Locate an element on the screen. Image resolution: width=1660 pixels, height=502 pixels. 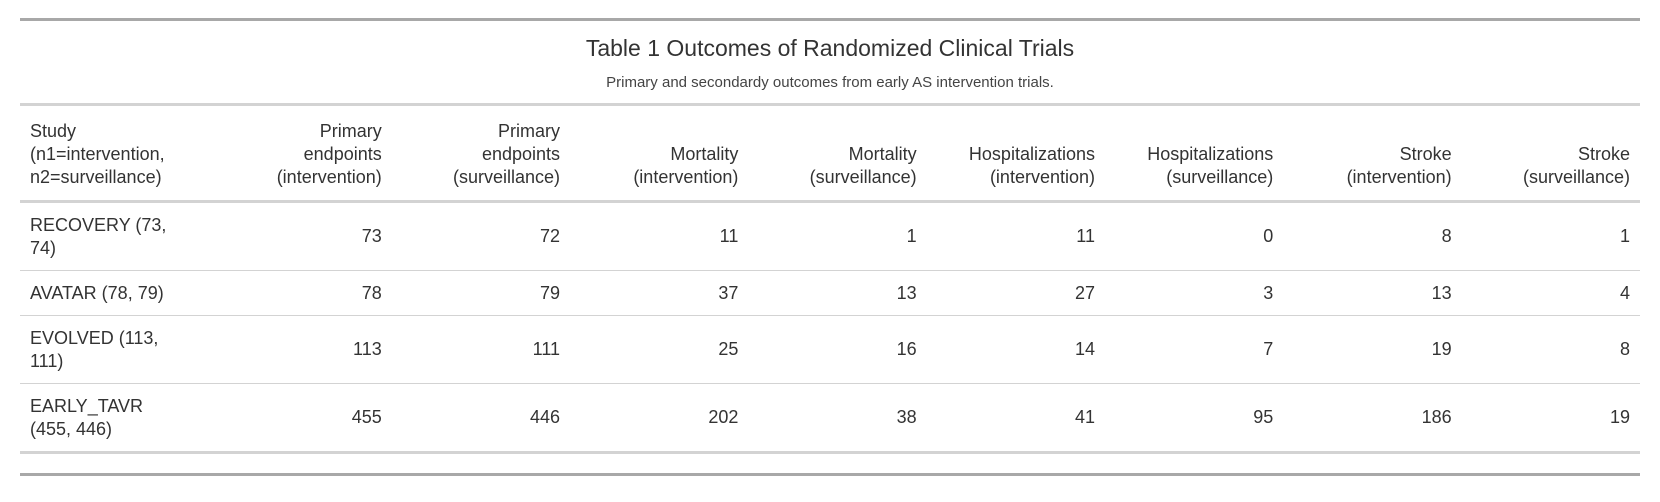
column-header-stroke-intervention: Stroke (intervention) is located at coordinates (1372, 154).